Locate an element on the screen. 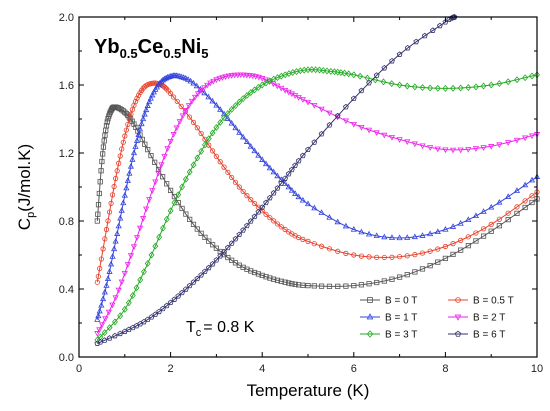 This screenshot has height=411, width=550. x-tick-label: 2 is located at coordinates (171, 369).